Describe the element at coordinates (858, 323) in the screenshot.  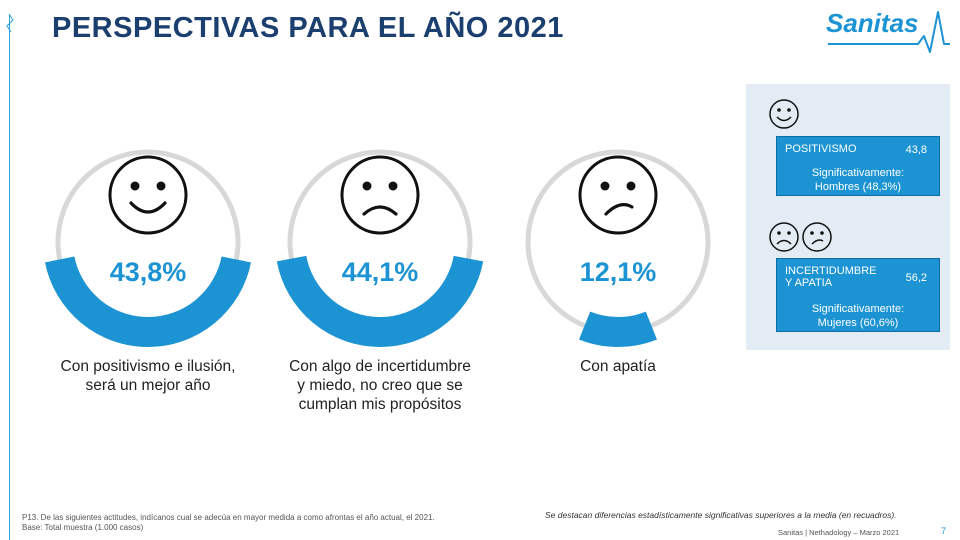
I see `box-sig-line: Mujeres (60,6%)` at that location.